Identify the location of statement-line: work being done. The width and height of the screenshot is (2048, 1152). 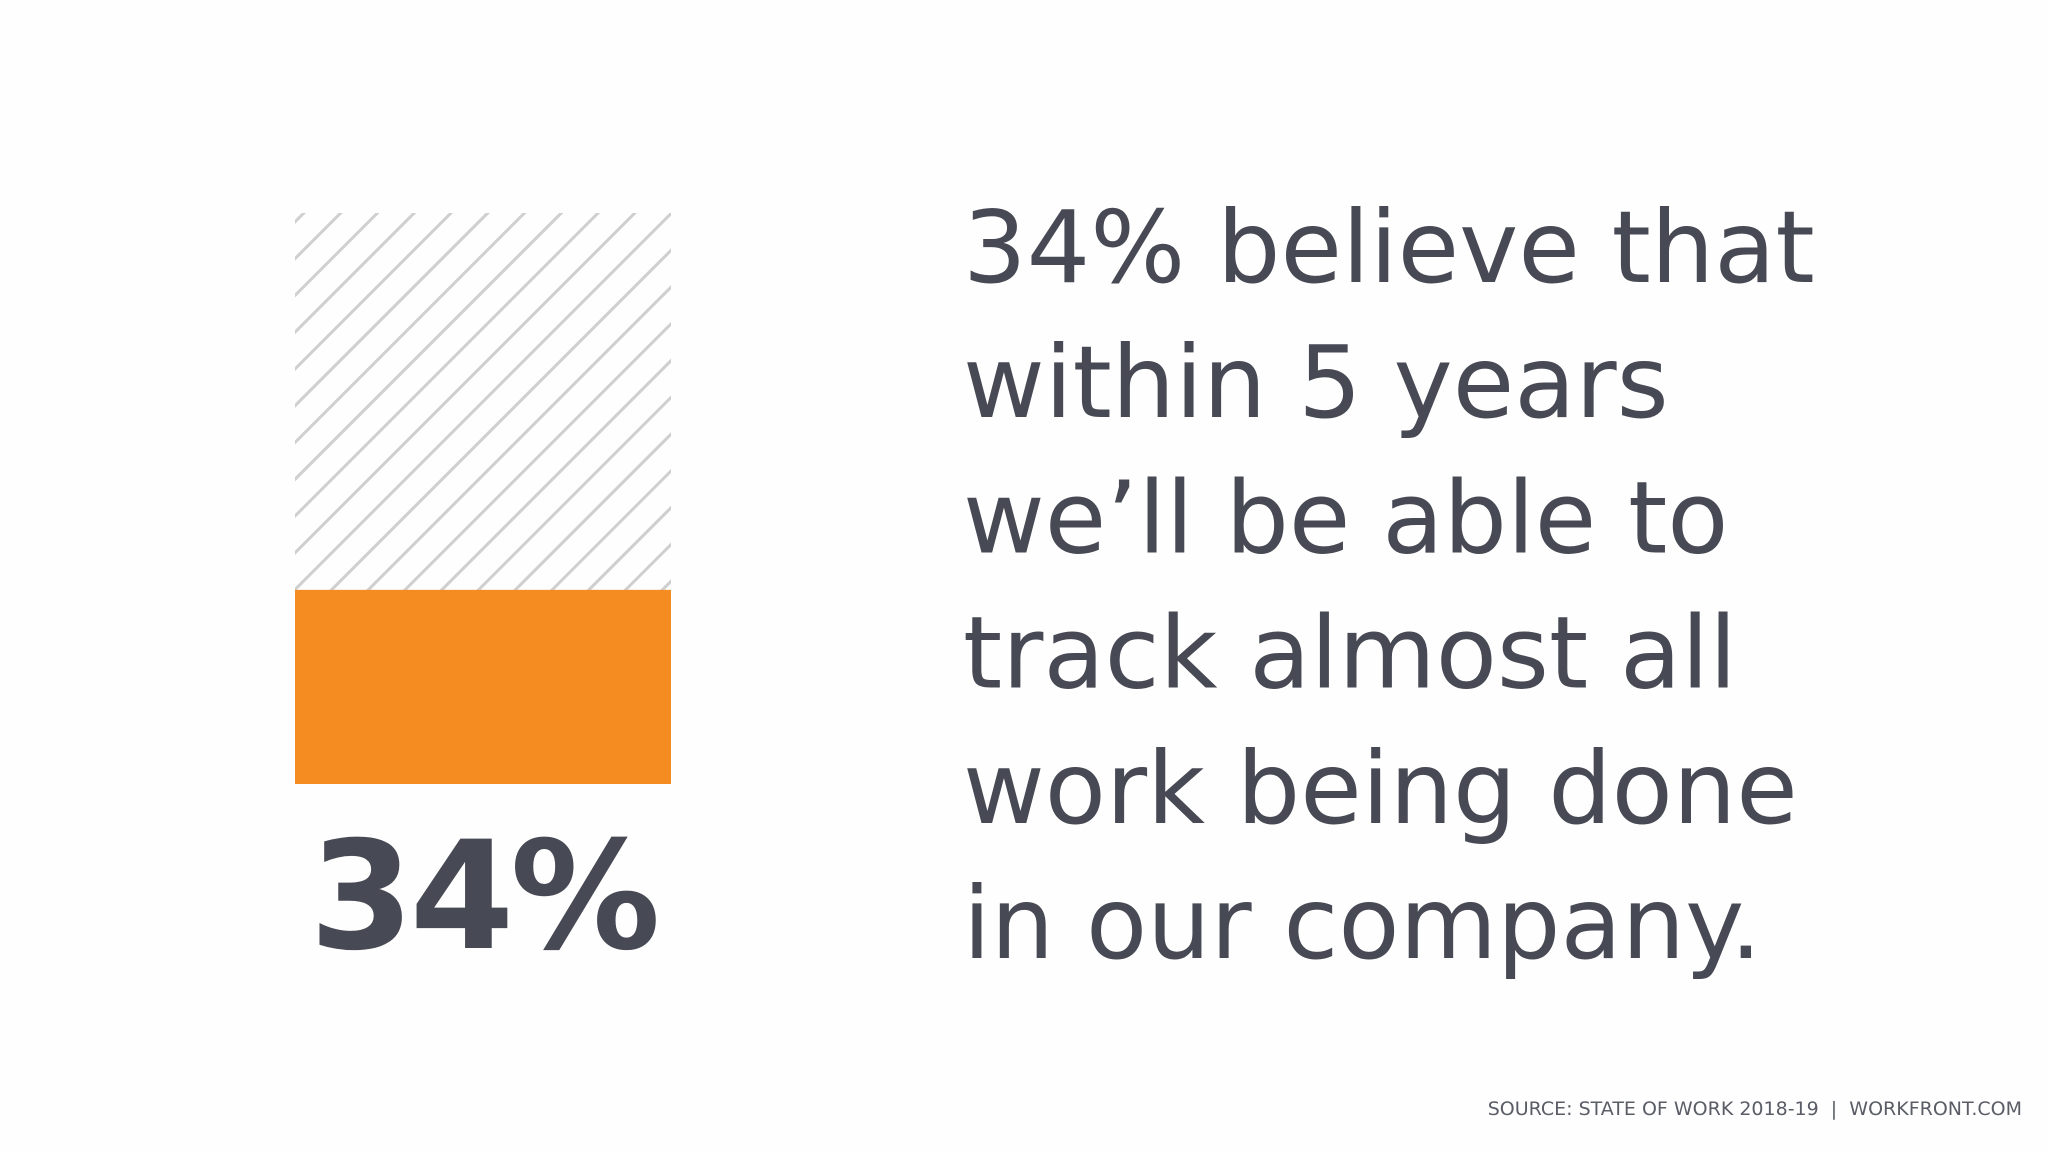
(1380, 788).